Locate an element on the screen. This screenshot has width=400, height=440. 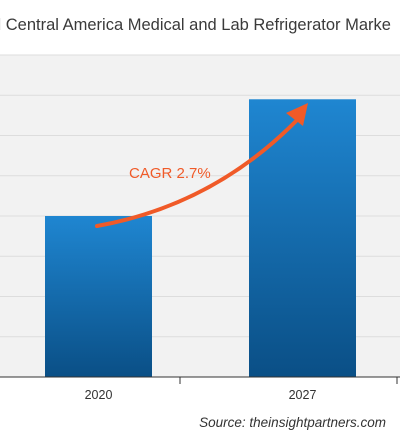
bar-2020 is located at coordinates (98, 296).